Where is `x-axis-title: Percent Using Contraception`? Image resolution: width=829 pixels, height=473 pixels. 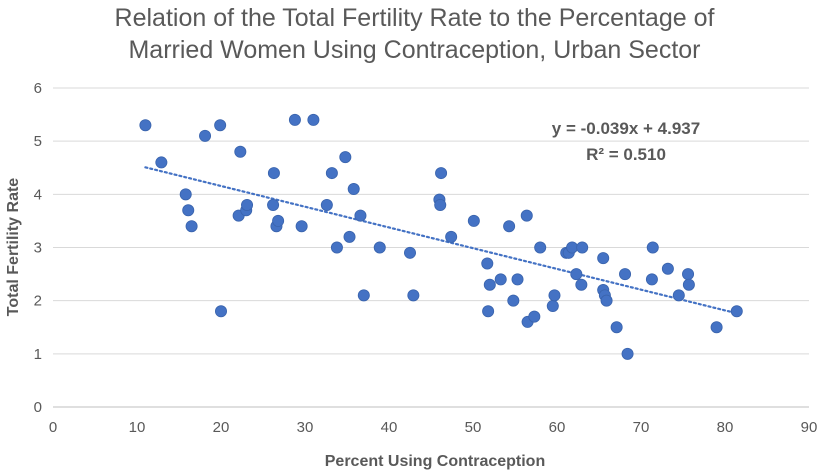
x-axis-title: Percent Using Contraception is located at coordinates (435, 461).